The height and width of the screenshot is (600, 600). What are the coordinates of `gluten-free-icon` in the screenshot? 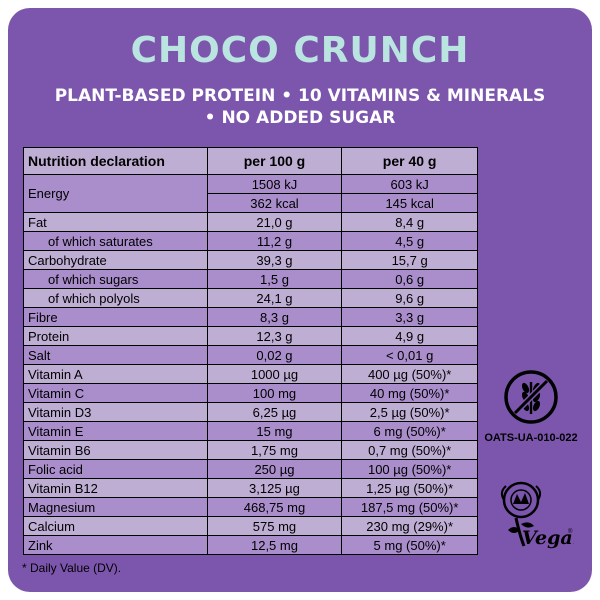 It's located at (531, 397).